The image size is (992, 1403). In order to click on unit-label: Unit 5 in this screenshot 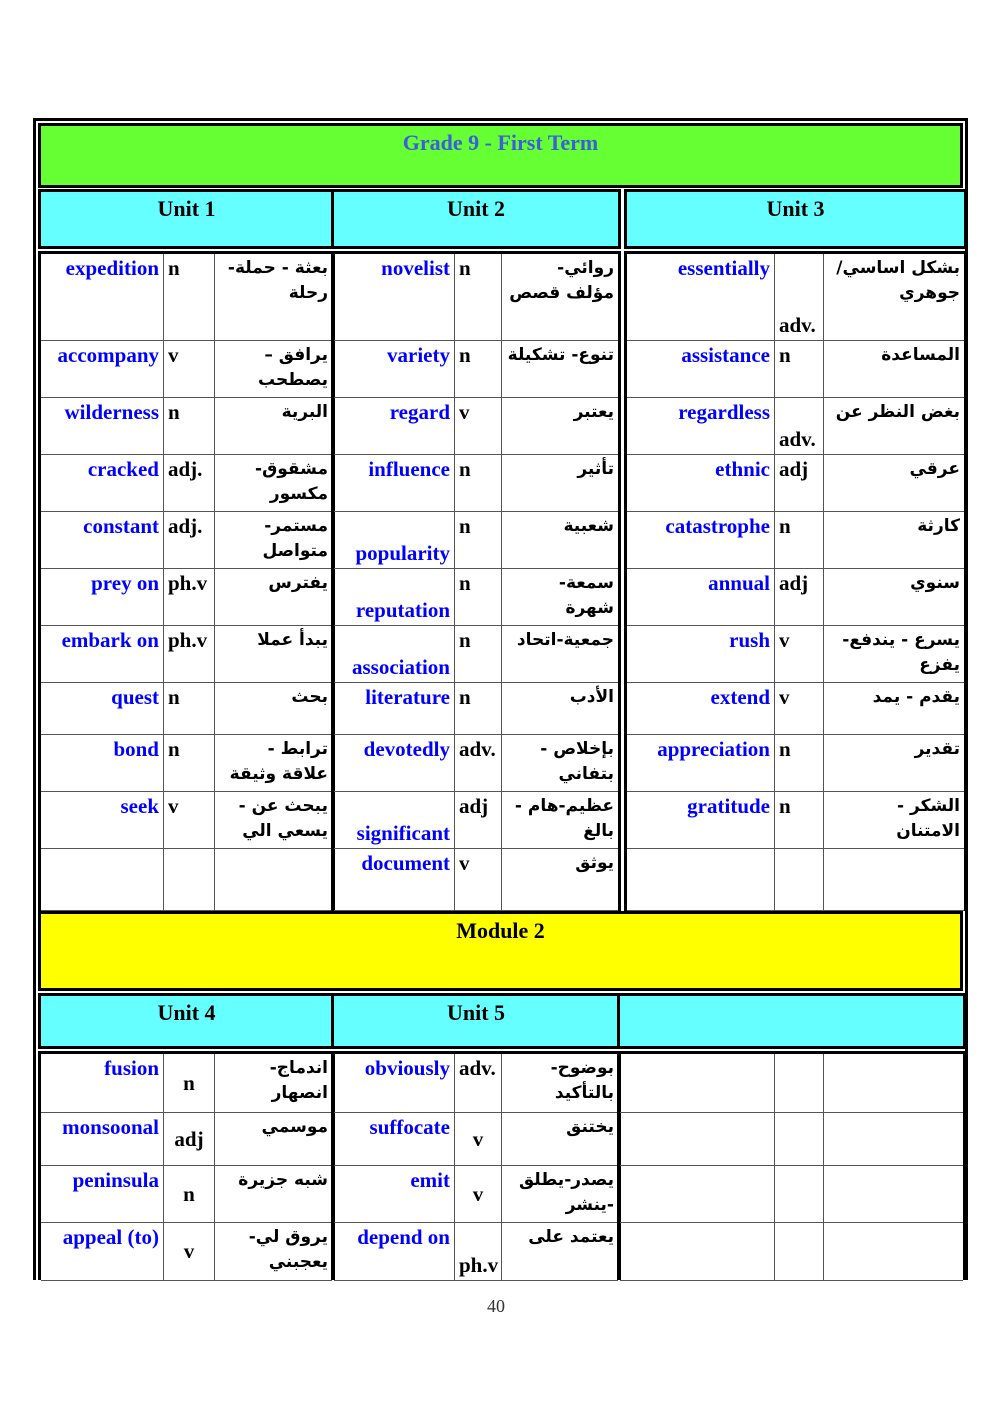, I will do `click(476, 1012)`.